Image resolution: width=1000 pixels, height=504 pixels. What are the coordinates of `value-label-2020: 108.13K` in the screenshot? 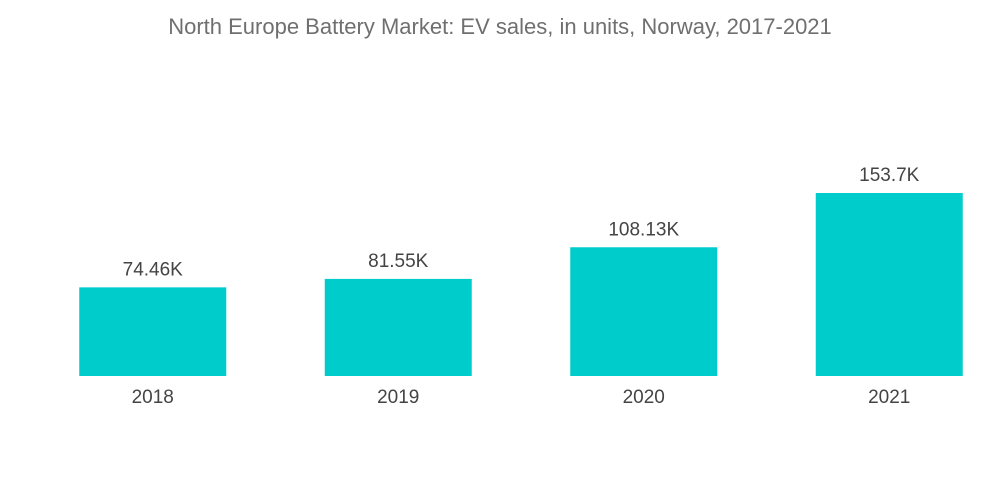 It's located at (643, 229).